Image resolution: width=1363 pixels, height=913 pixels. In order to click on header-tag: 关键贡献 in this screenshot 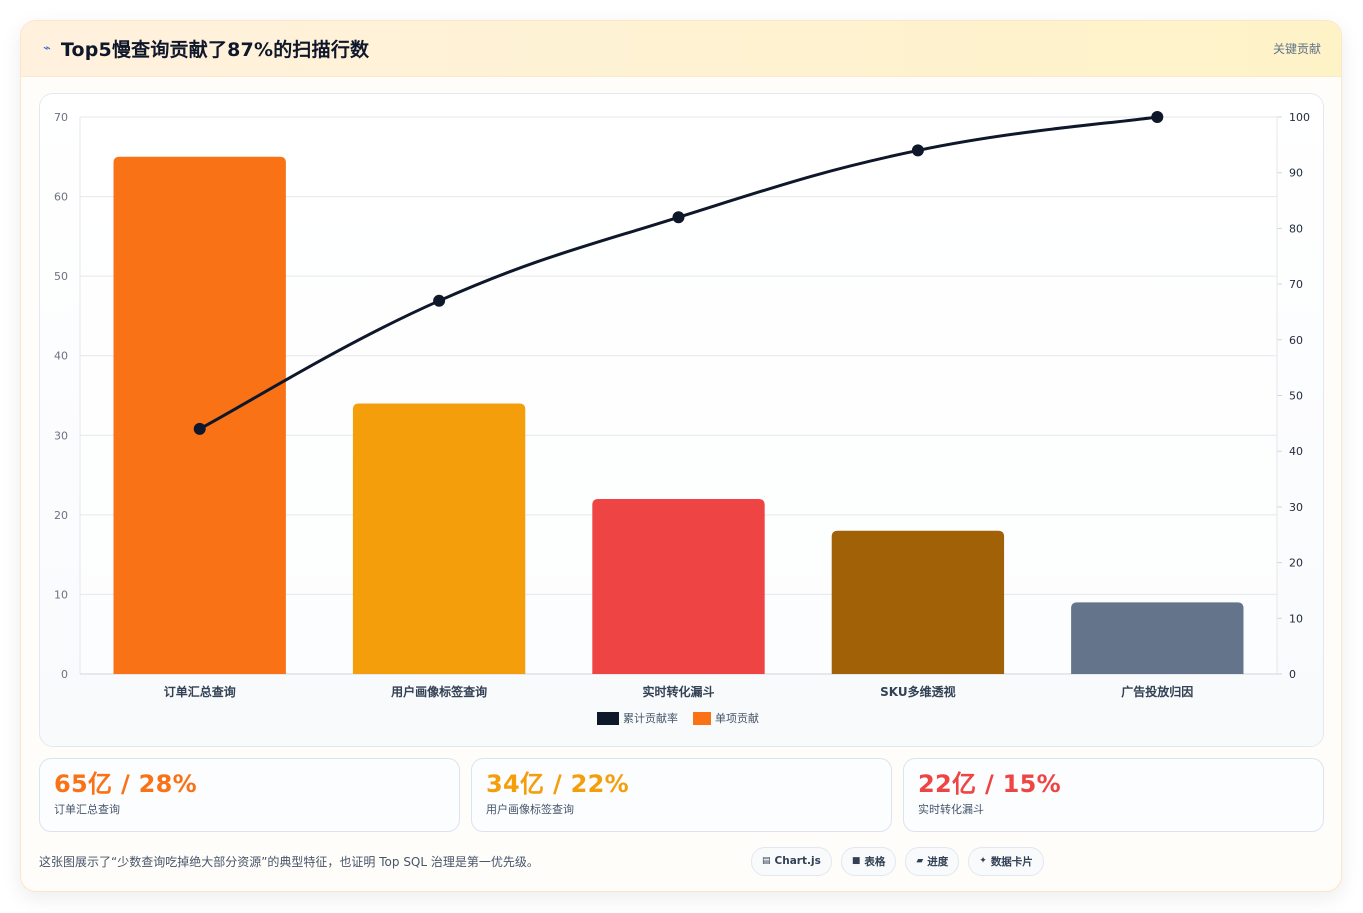, I will do `click(1296, 49)`.